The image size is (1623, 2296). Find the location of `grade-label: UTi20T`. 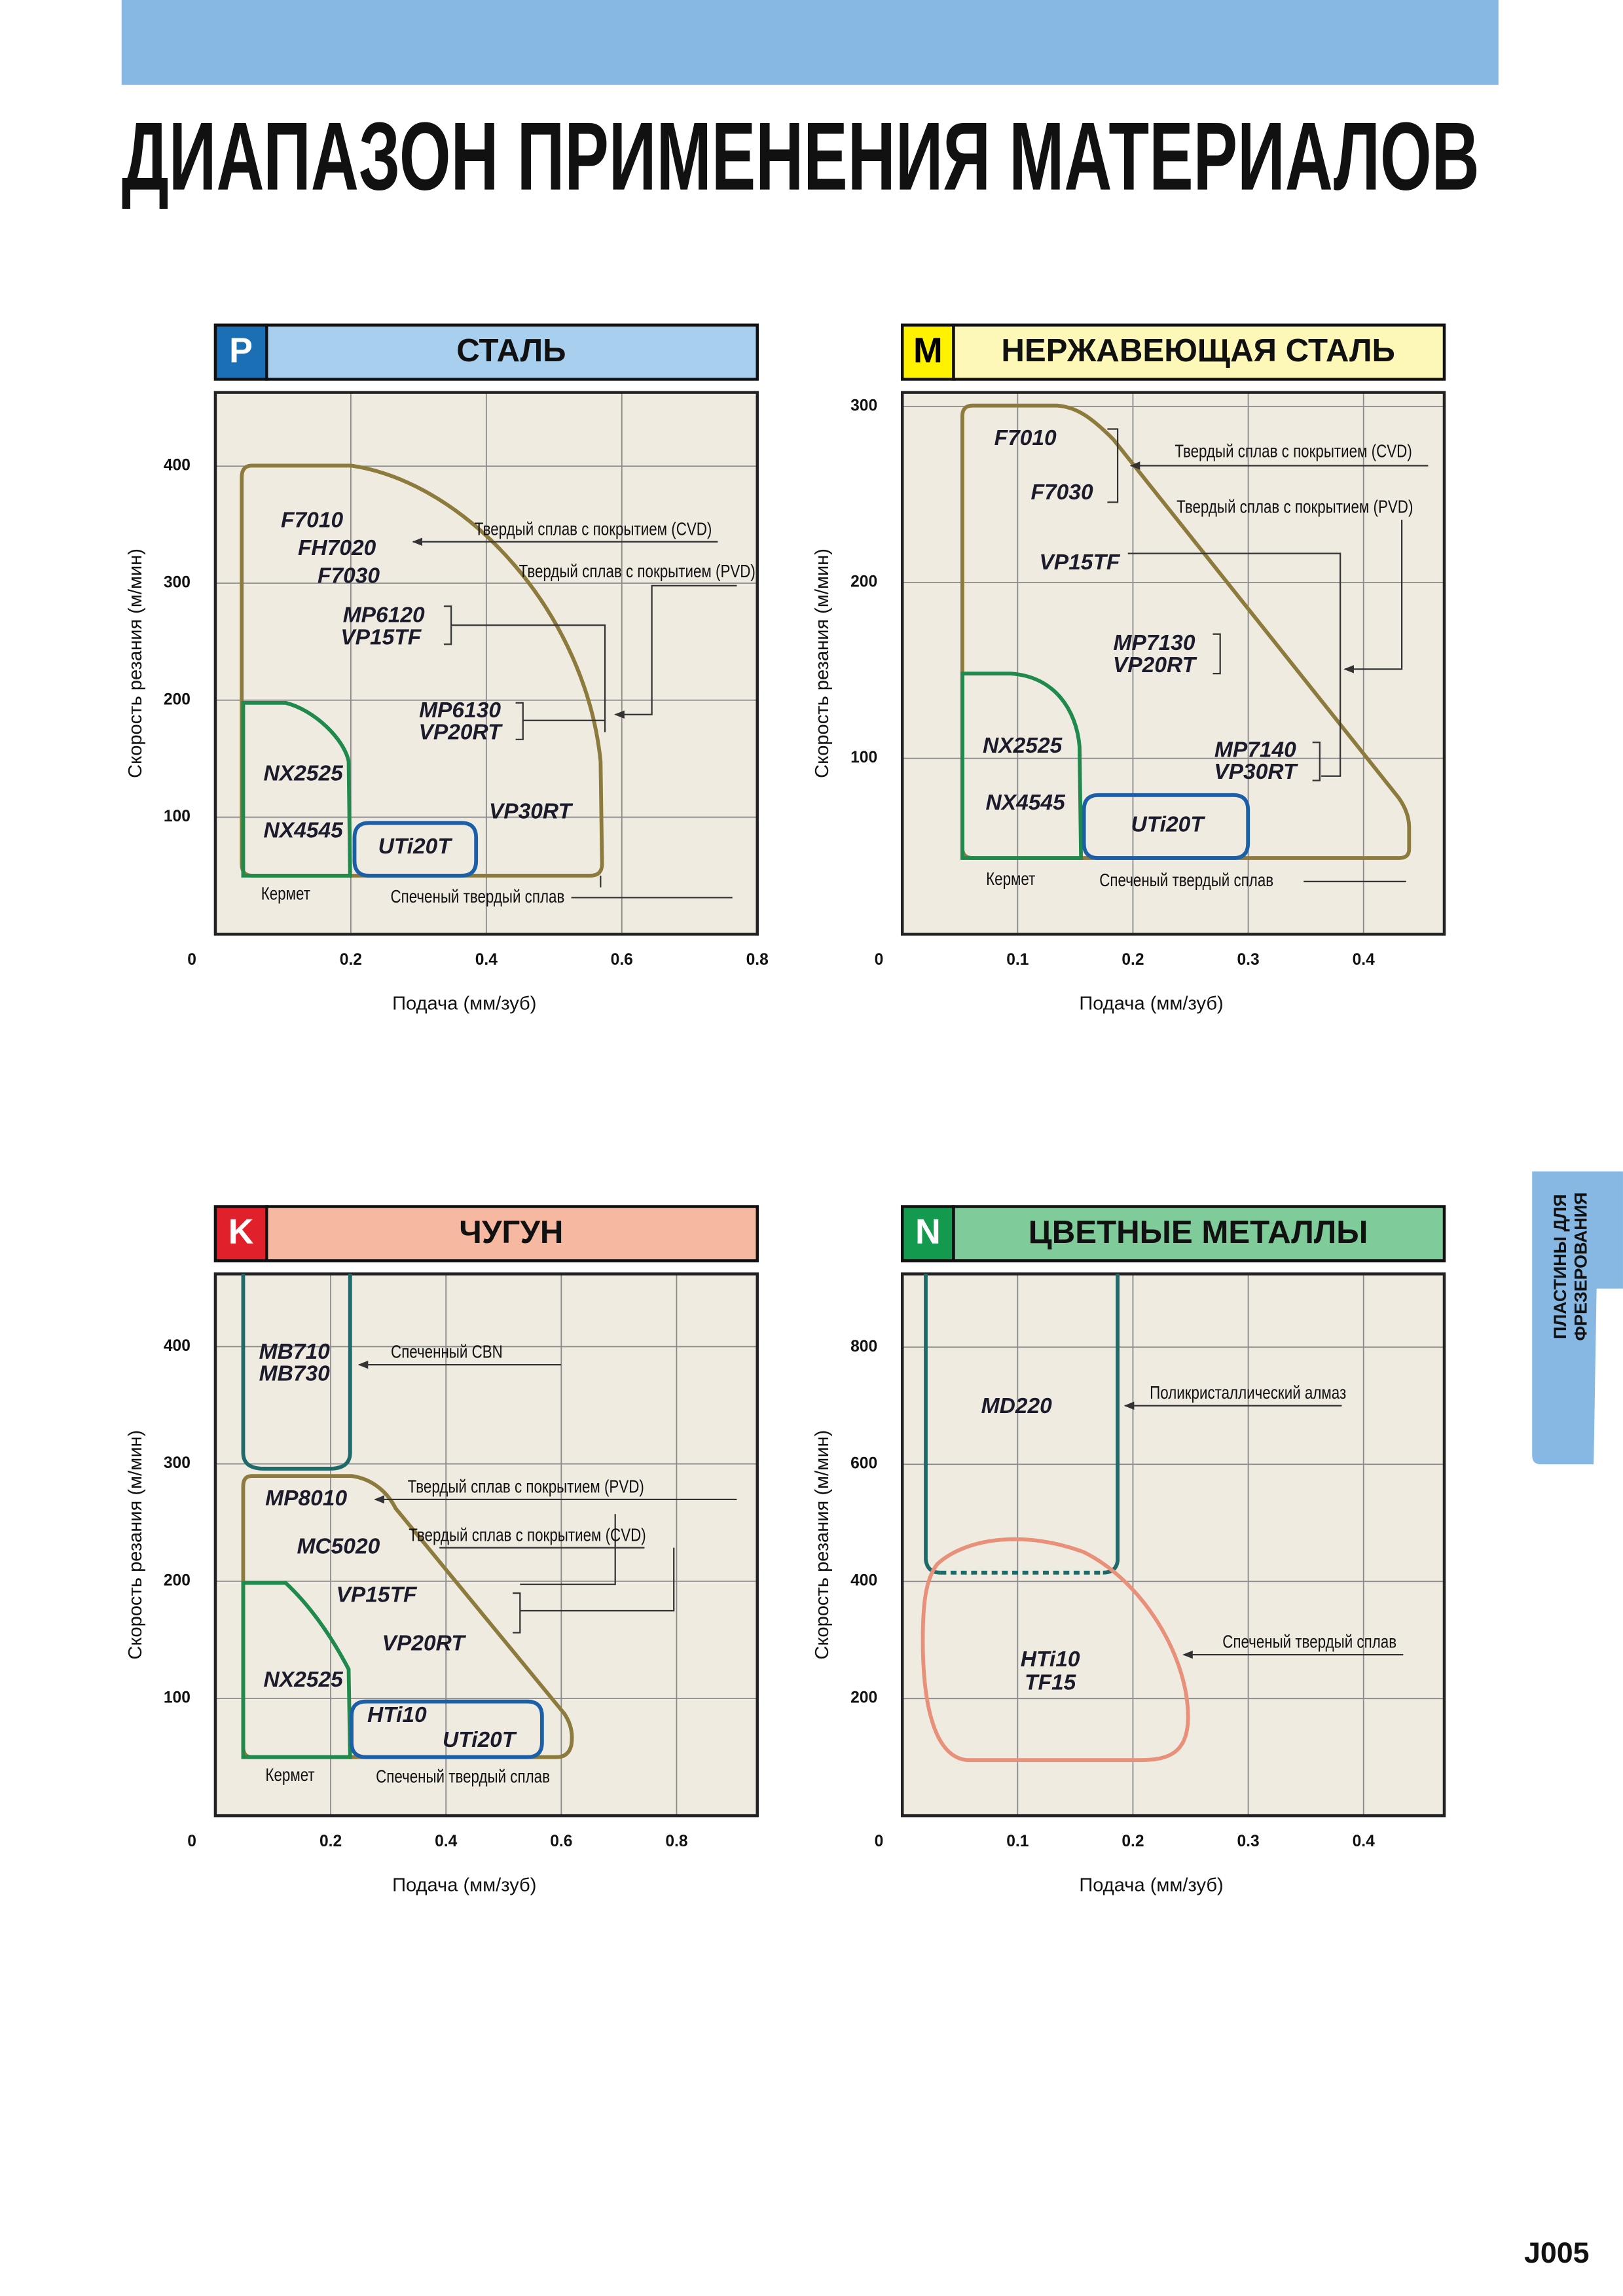

grade-label: UTi20T is located at coordinates (1168, 825).